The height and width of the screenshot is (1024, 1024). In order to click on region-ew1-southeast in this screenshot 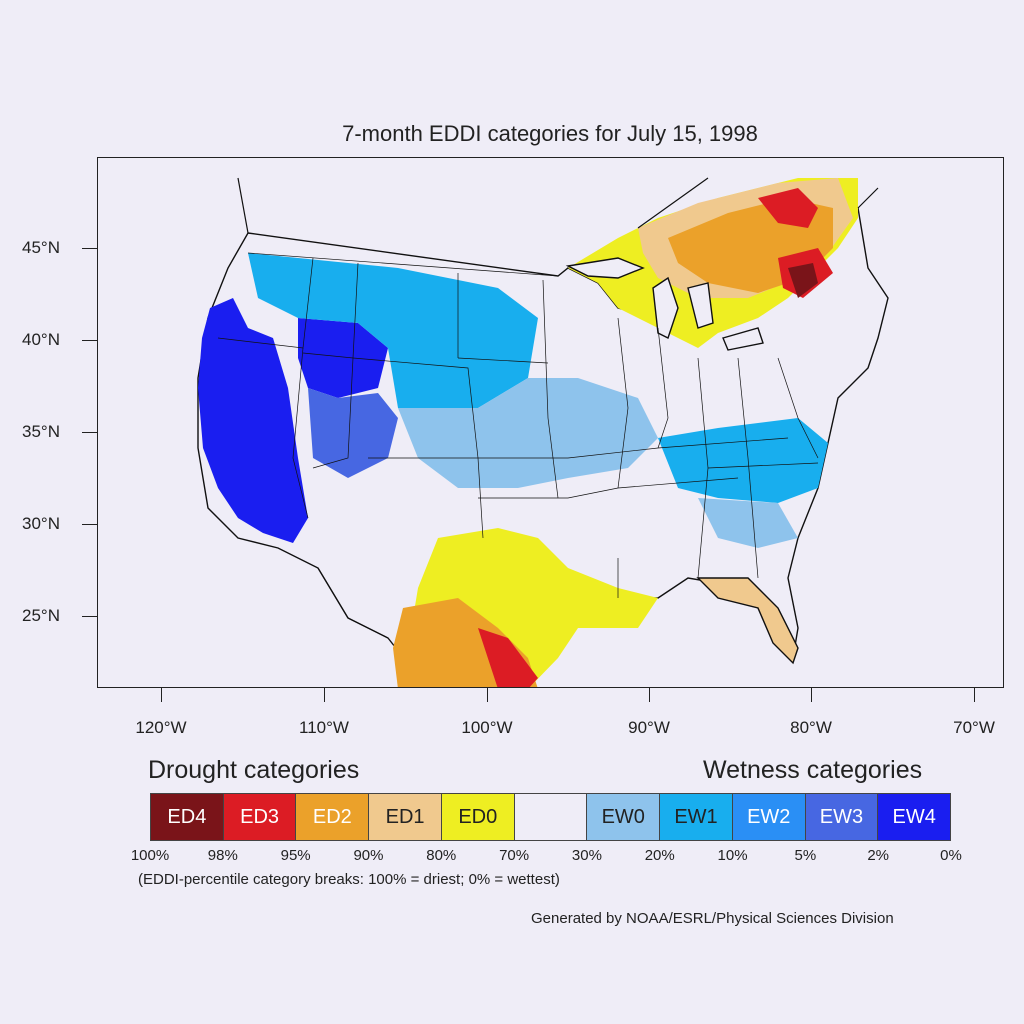, I will do `click(743, 460)`.